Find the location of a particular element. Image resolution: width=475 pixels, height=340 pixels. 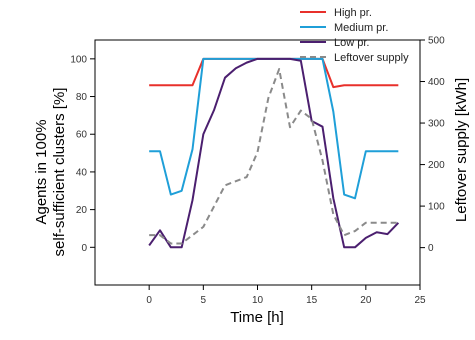

left-y-axis: 0 20 40 60 80 100 is located at coordinates (82, 154).